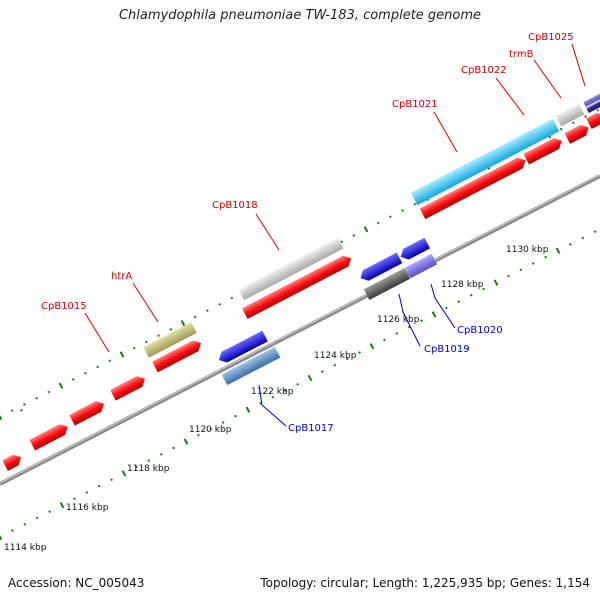  I want to click on gene-box-cpb1021, so click(485, 162).